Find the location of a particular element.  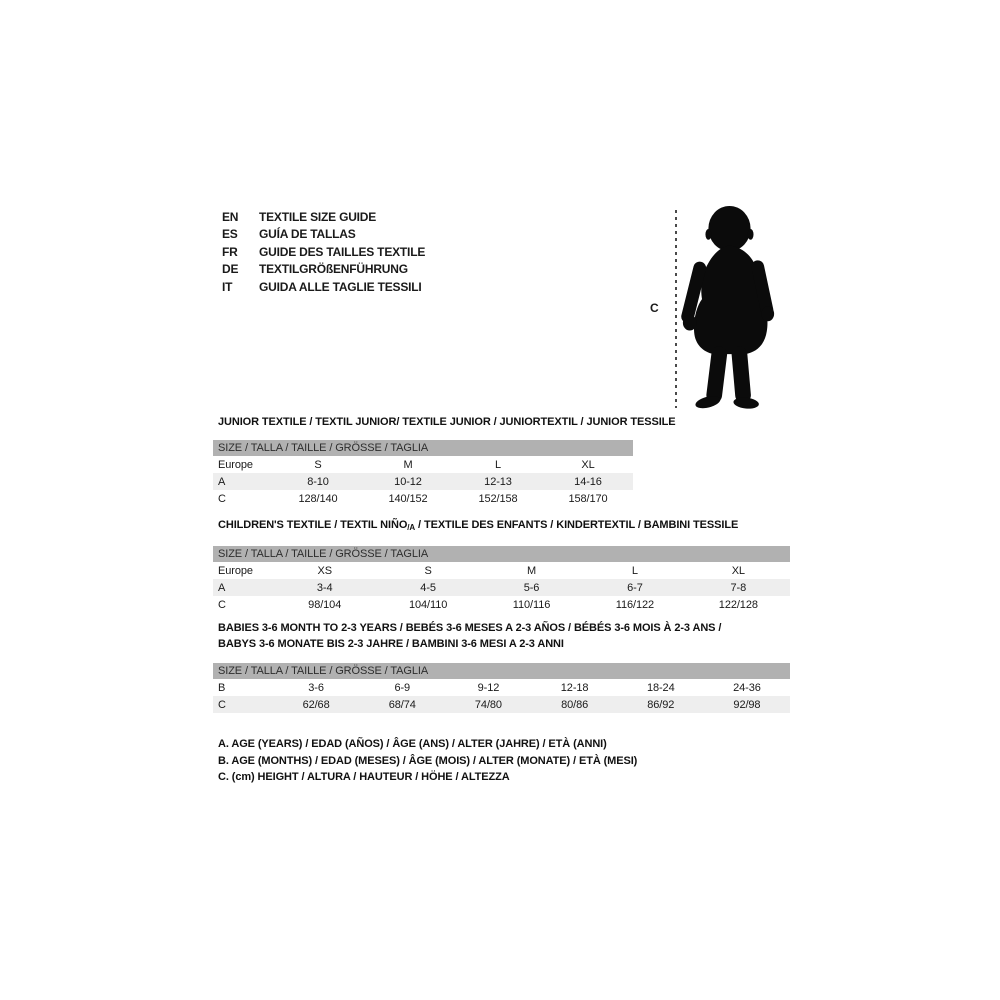

language-label: GUIDE DES TAILLES TEXTILE is located at coordinates (342, 251).